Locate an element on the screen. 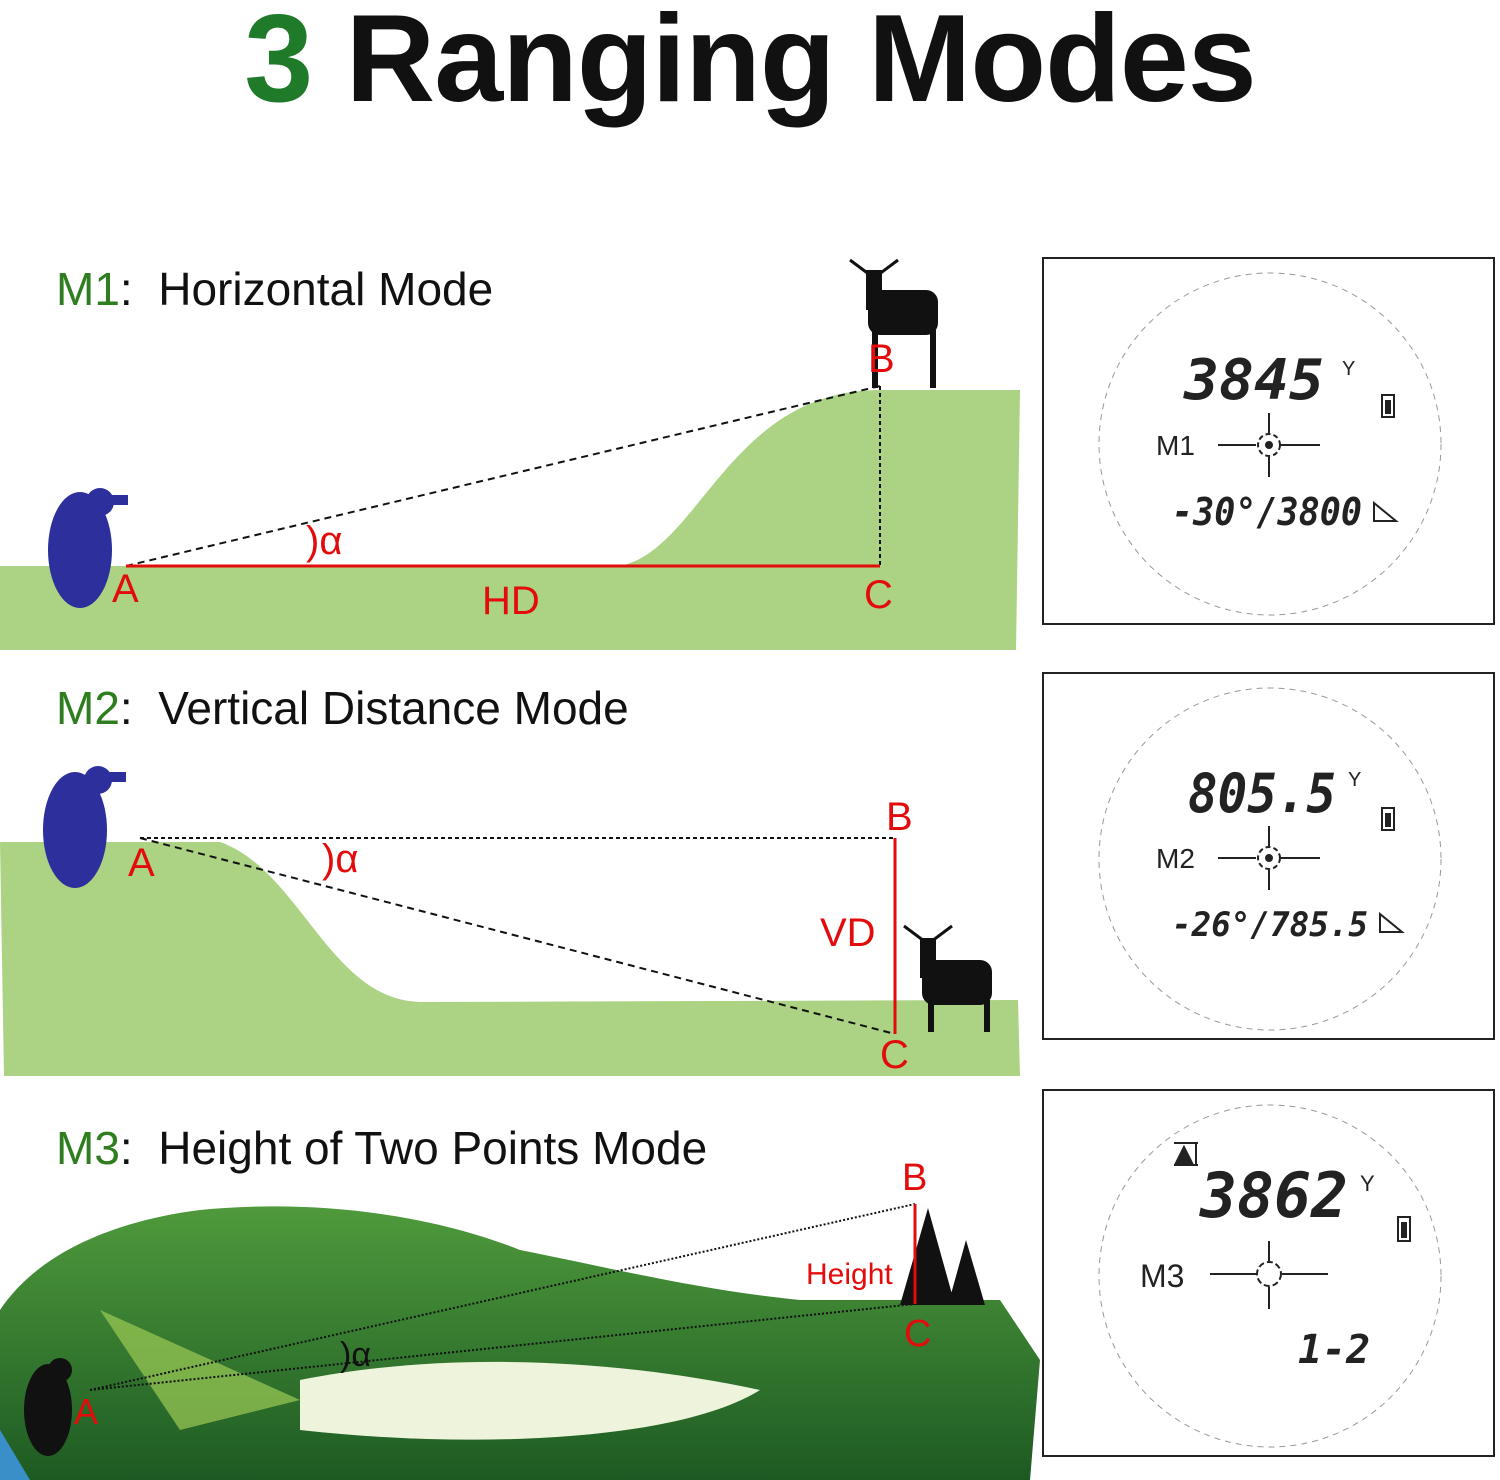 The image size is (1500, 1480). mode-name: Height of Two Points Mode is located at coordinates (433, 1148).